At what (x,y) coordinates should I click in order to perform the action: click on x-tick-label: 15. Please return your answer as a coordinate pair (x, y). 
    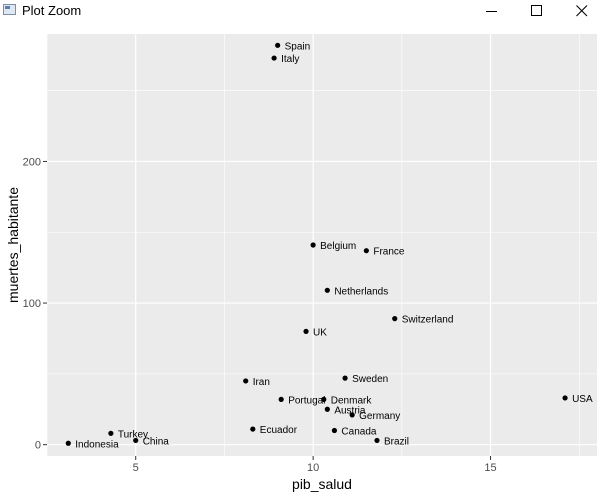
    Looking at the image, I should click on (490, 468).